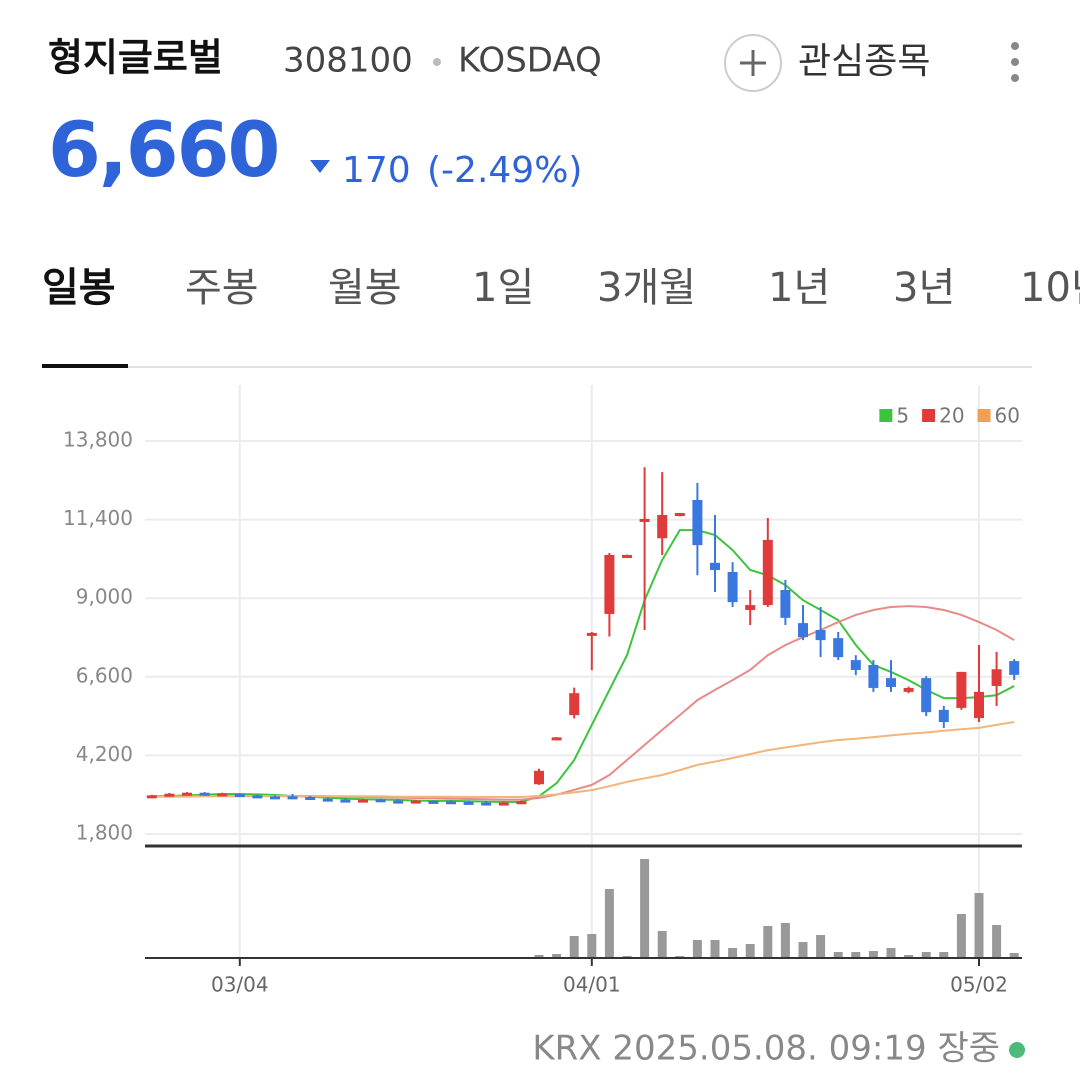  Describe the element at coordinates (222, 288) in the screenshot. I see `tab: 주봉` at that location.